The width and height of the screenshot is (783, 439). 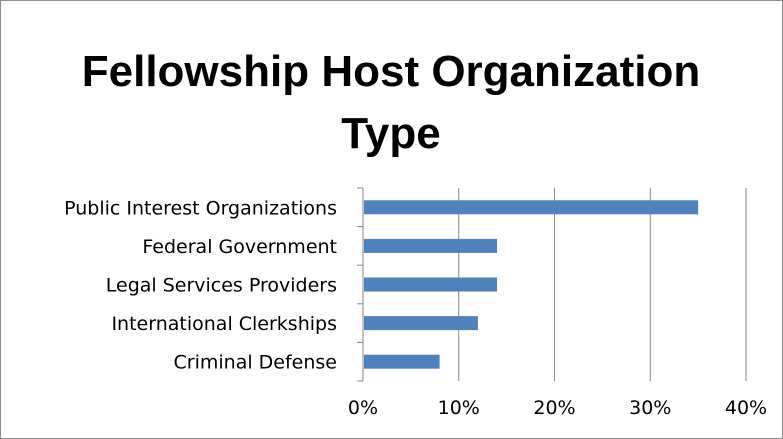 I want to click on x-tick-label: 30%, so click(x=650, y=408).